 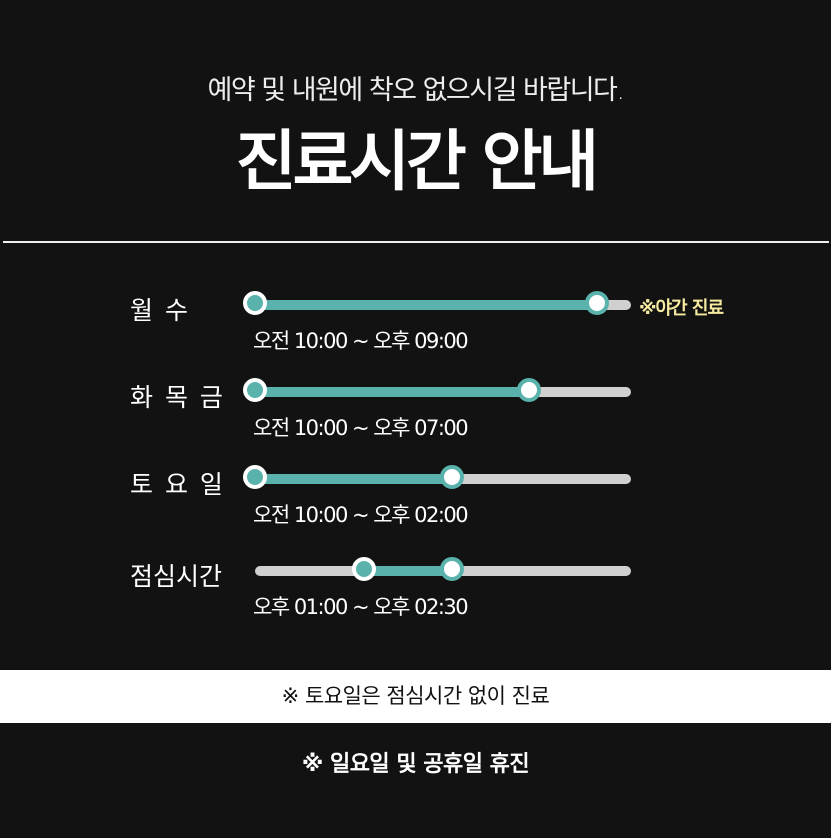 I want to click on holiday-notice: ※ 일요일 및 공휴일 휴진, so click(x=415, y=764).